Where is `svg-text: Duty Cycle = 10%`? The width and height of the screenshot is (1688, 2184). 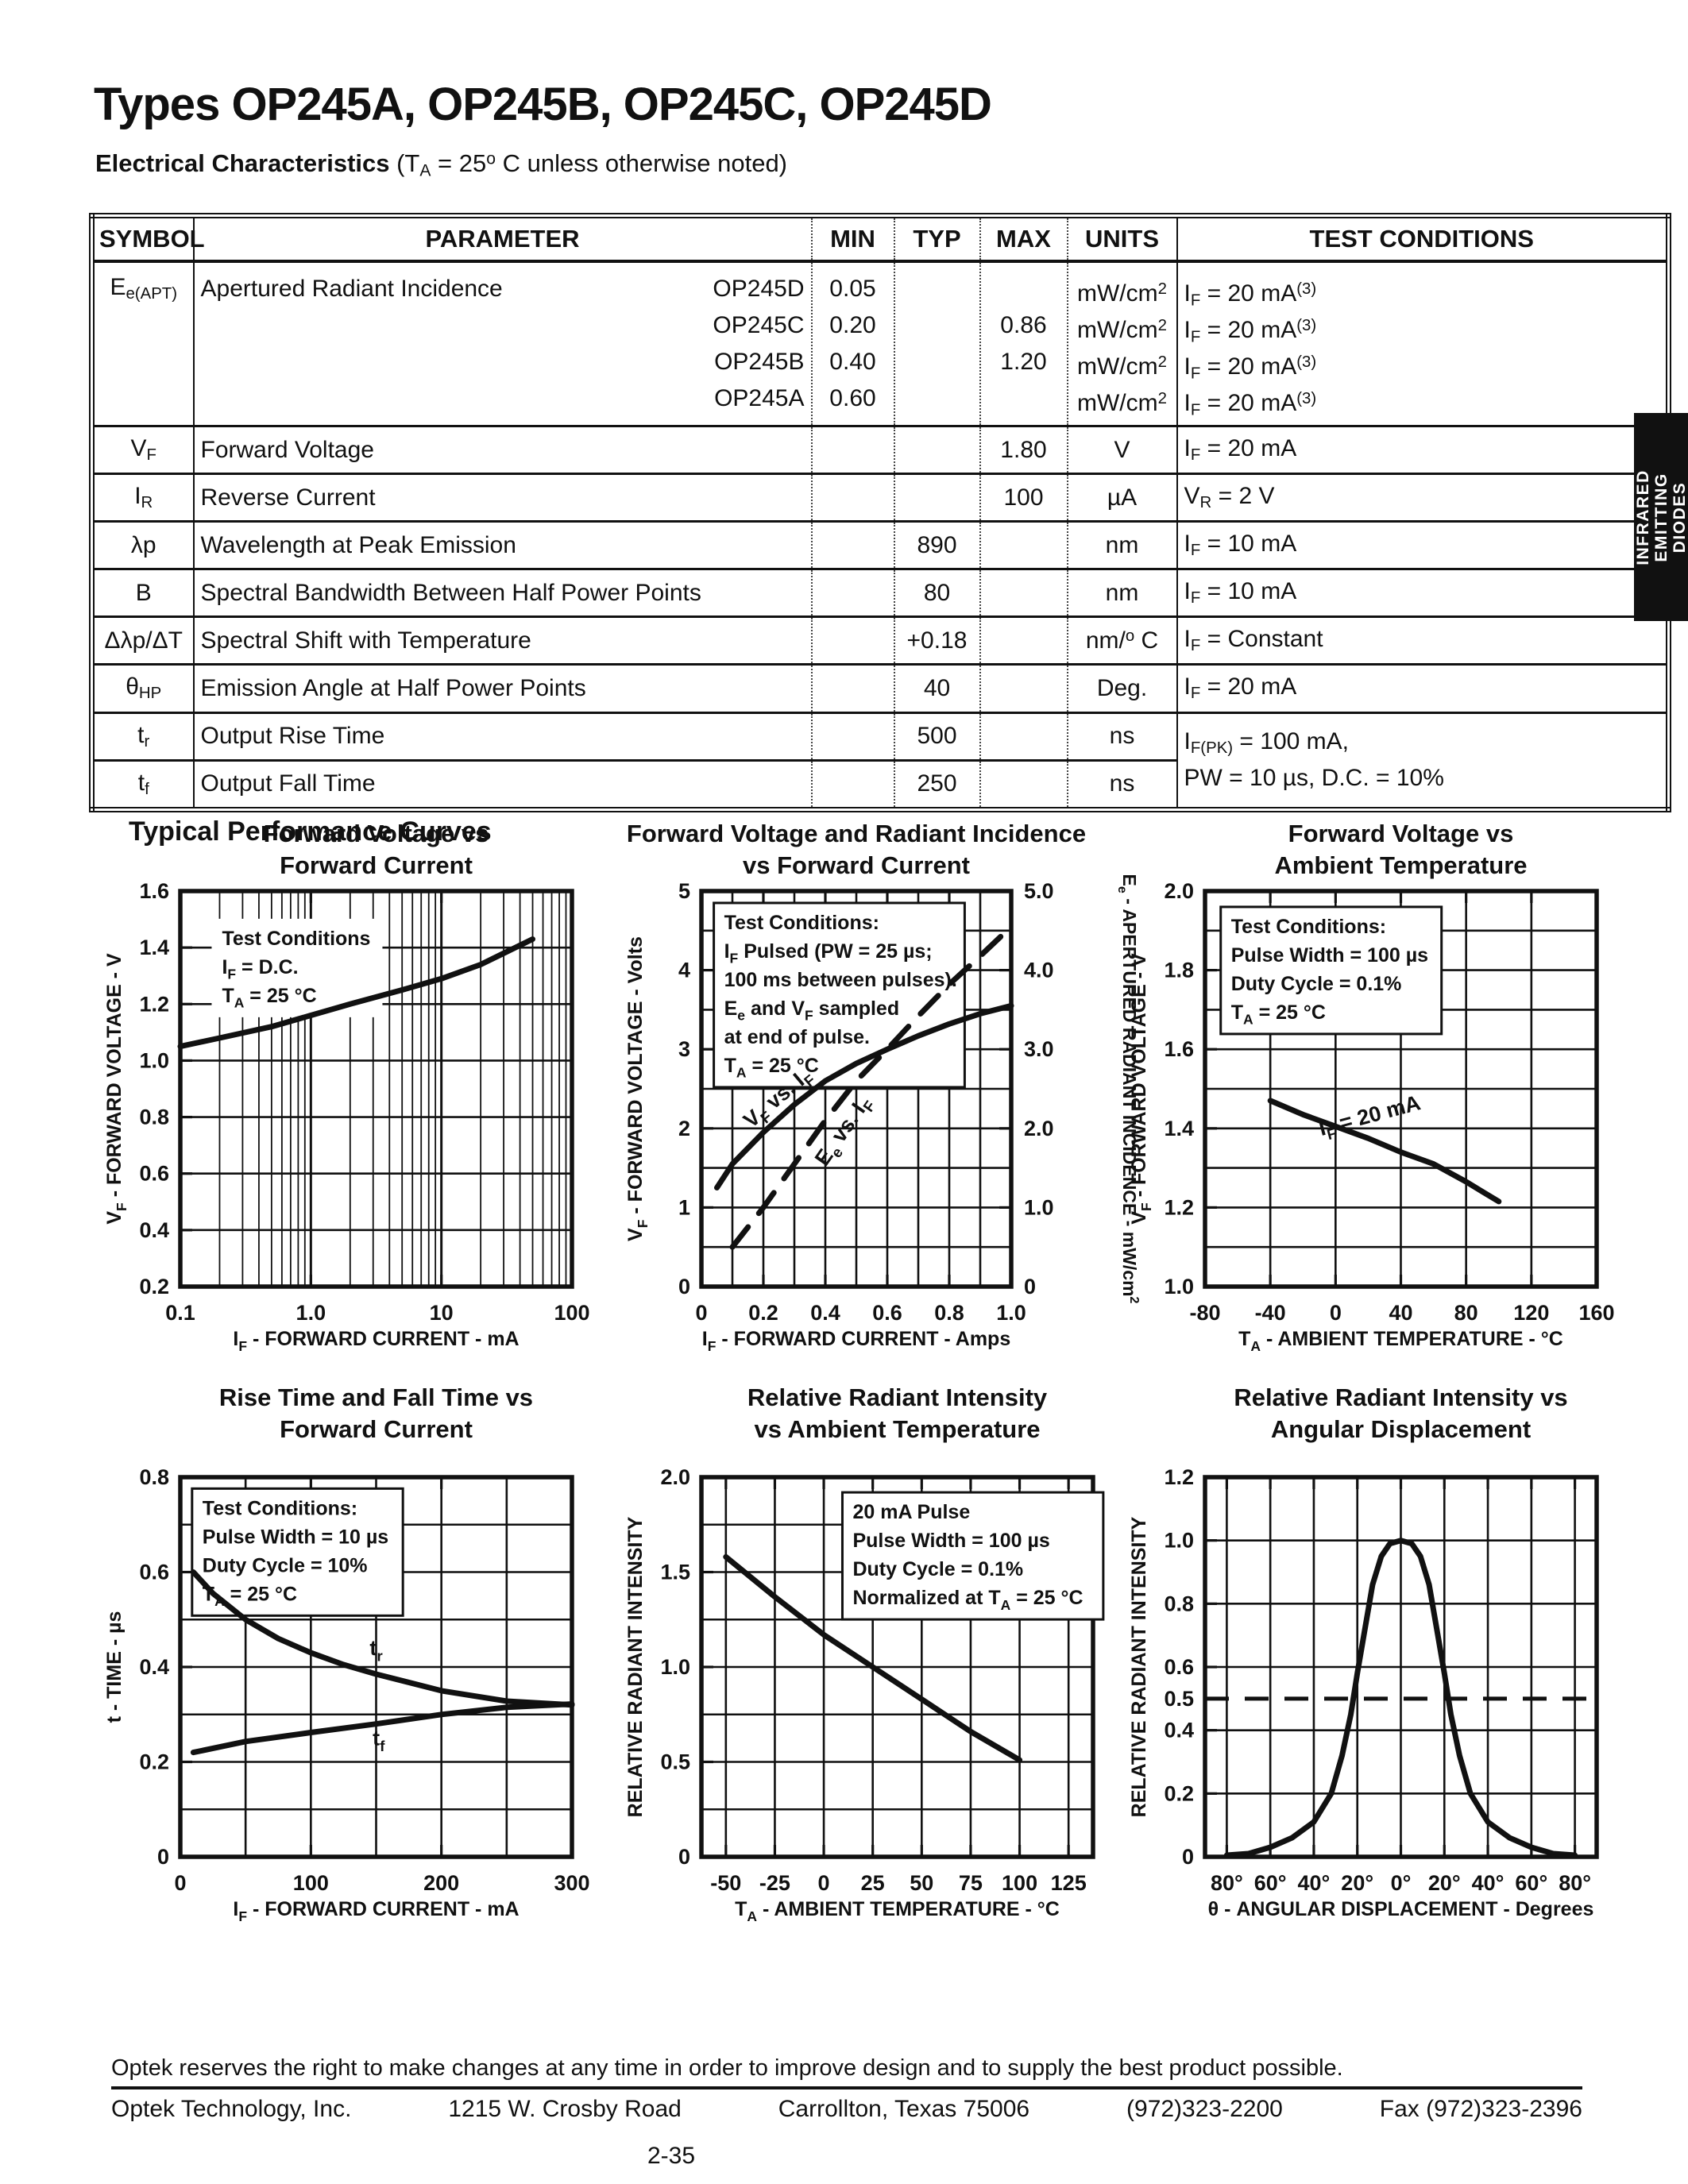 svg-text: Duty Cycle = 10% is located at coordinates (285, 1565).